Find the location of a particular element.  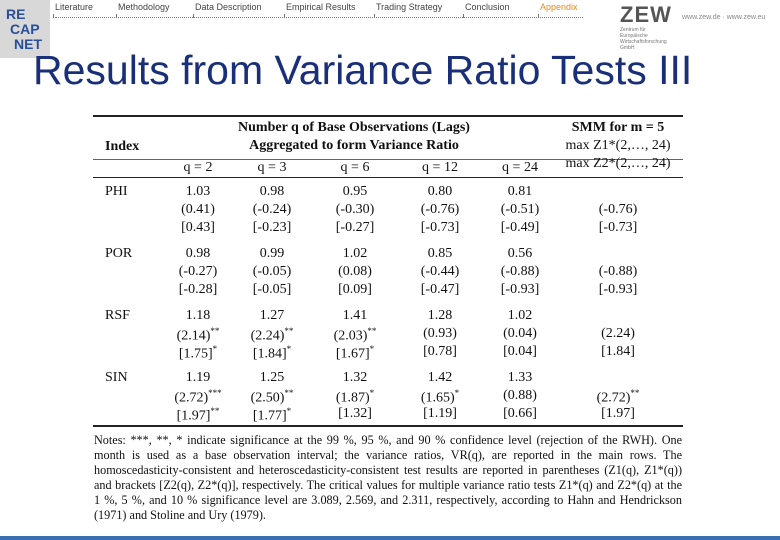

table-cell: [-0.28] is located at coordinates (198, 290).